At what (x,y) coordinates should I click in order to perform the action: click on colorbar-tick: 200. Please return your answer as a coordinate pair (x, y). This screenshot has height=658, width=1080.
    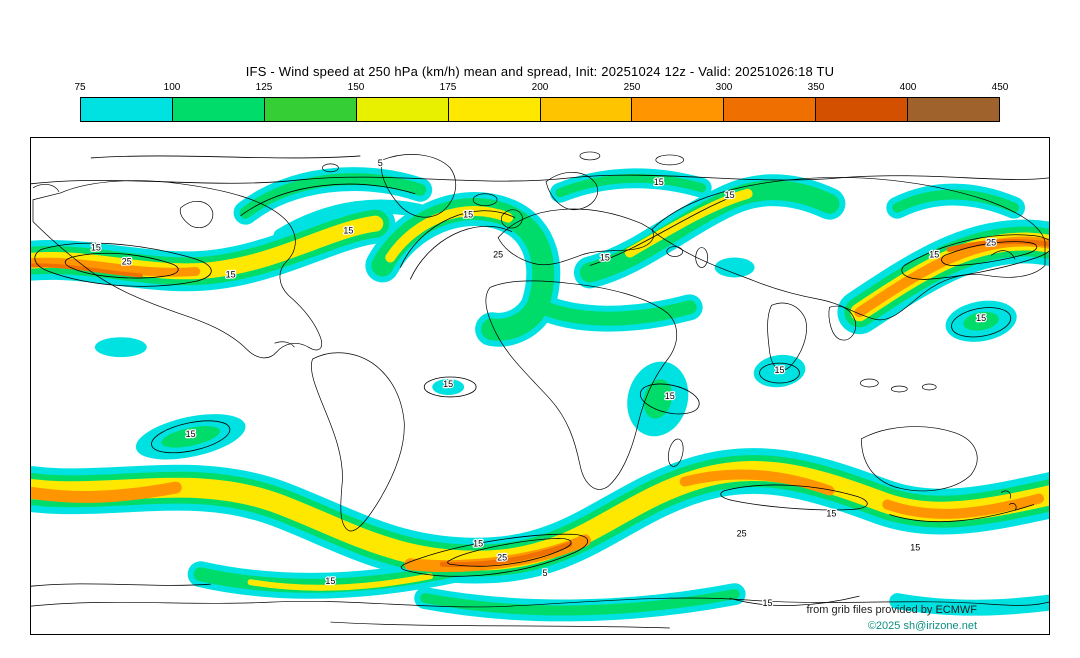
    Looking at the image, I should click on (540, 87).